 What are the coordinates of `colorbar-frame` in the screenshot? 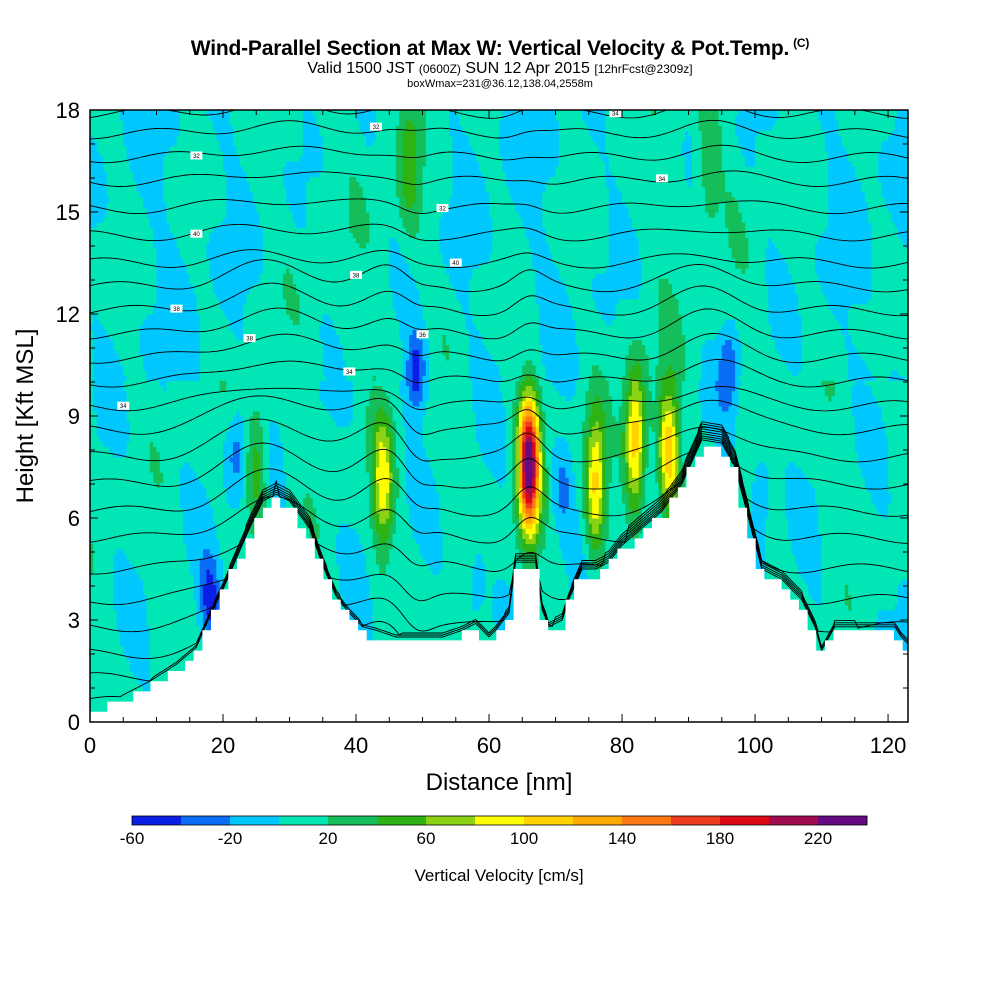 It's located at (499, 820).